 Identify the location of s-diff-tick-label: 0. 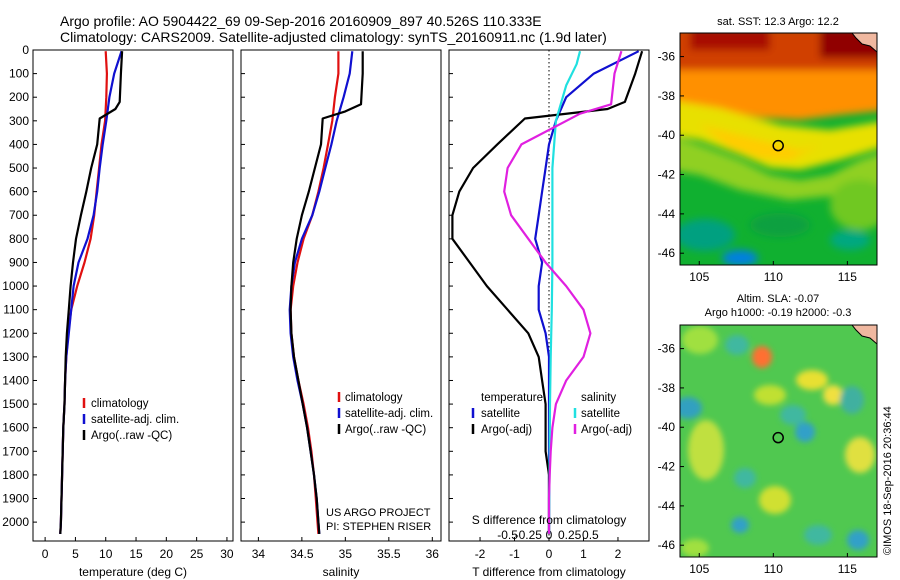
(549, 535).